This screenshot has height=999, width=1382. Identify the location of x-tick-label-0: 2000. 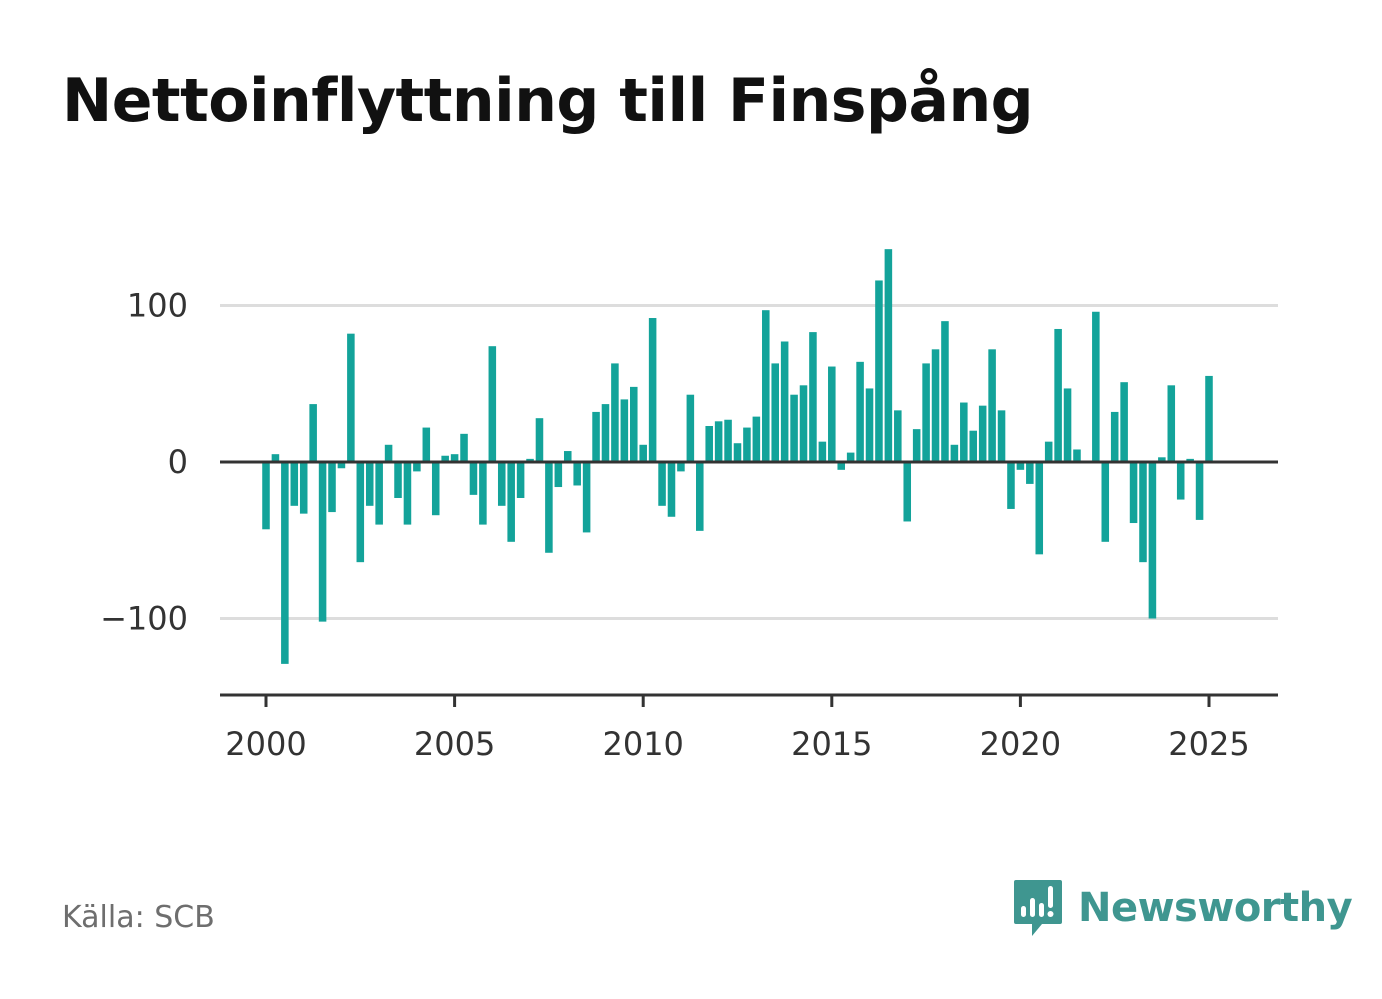
(265, 744).